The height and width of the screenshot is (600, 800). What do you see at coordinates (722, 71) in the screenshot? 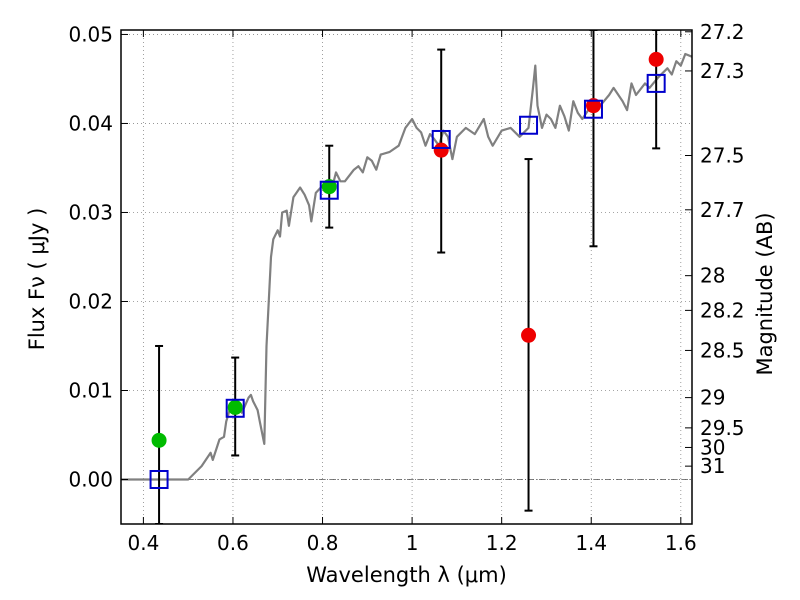
I see `y2-tick-label: 27.3` at bounding box center [722, 71].